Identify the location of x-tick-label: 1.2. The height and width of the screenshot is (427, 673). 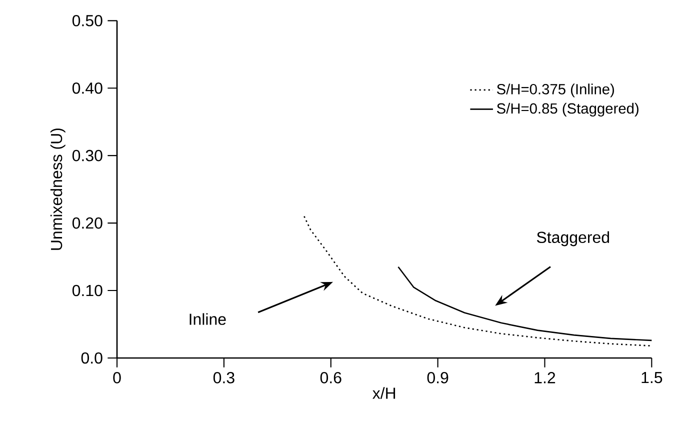
(545, 378).